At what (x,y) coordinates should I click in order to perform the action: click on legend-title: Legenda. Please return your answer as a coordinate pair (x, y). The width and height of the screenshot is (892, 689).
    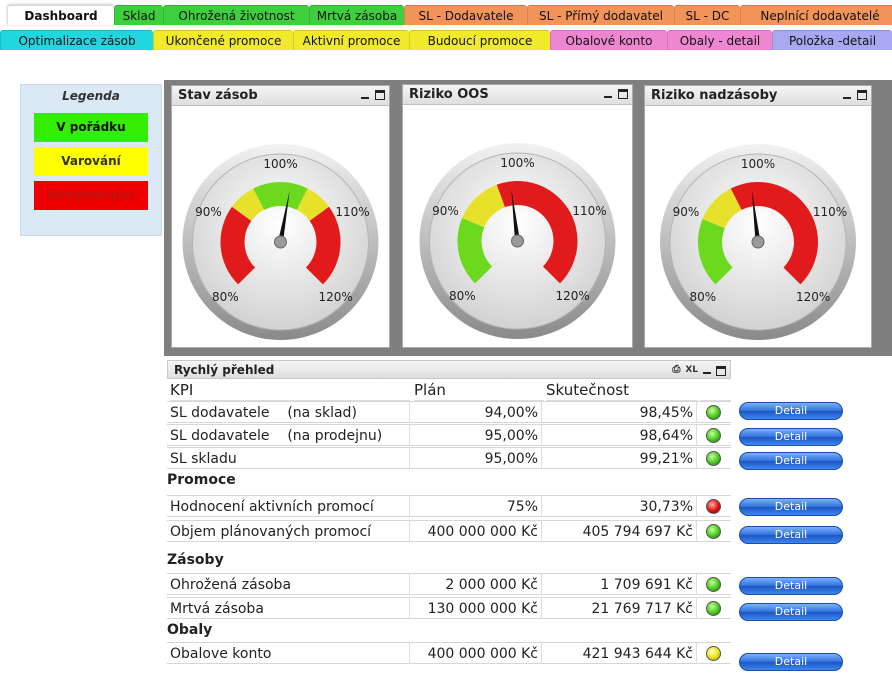
    Looking at the image, I should click on (91, 96).